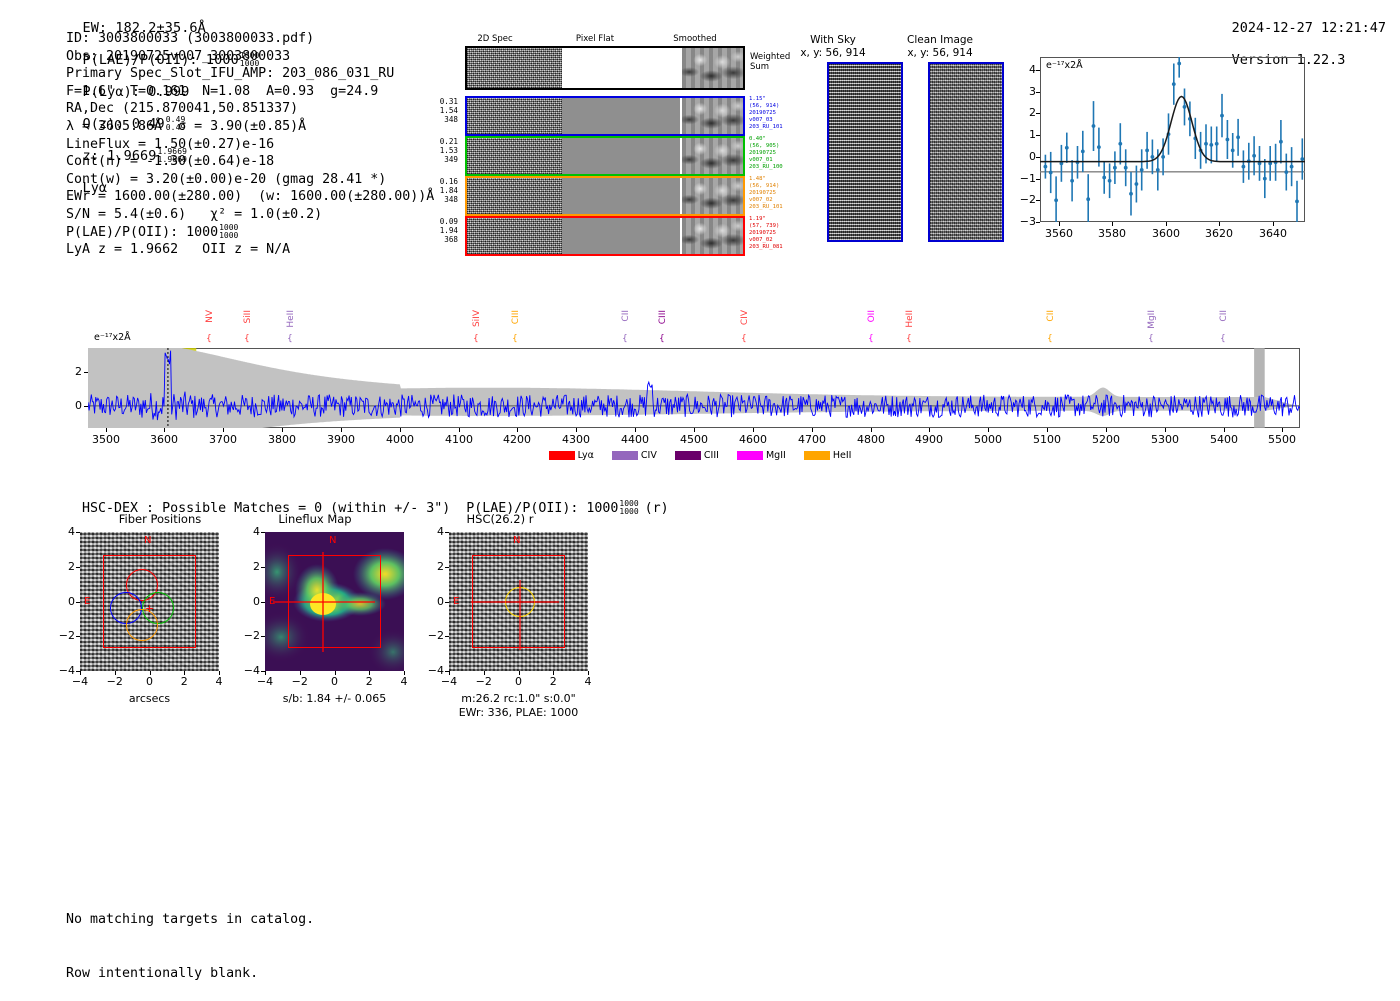 This screenshot has width=1400, height=1001. I want to click on spectrum-xtick: 3600, so click(164, 439).